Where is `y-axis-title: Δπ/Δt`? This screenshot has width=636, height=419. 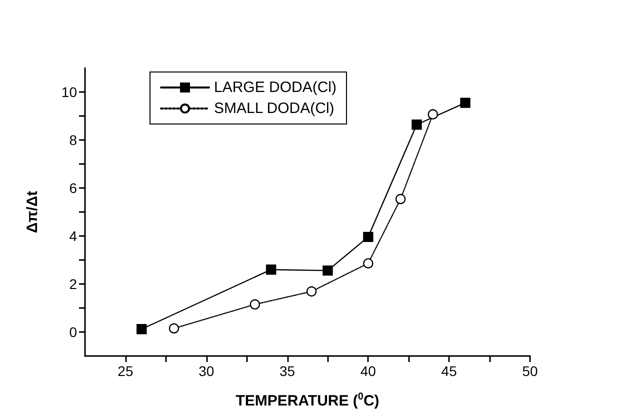
y-axis-title: Δπ/Δt is located at coordinates (32, 212).